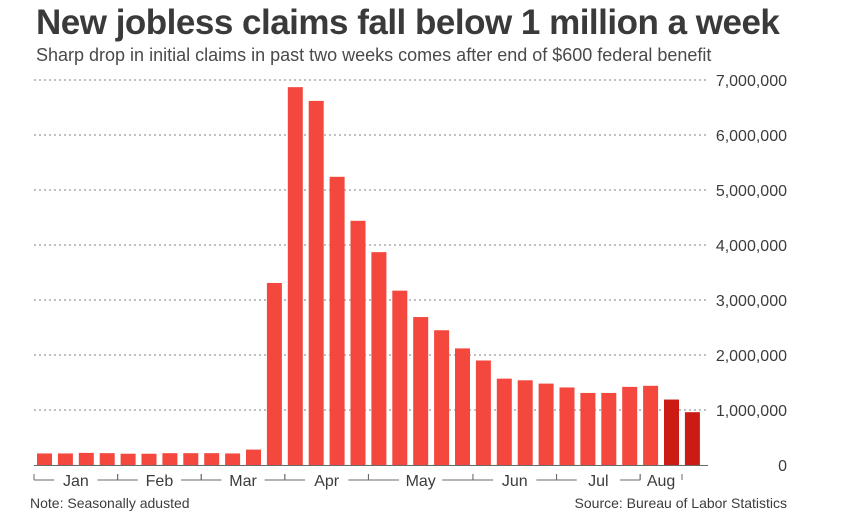 The image size is (844, 518). Describe the element at coordinates (751, 411) in the screenshot. I see `y-tick-label: 1,000,000` at that location.